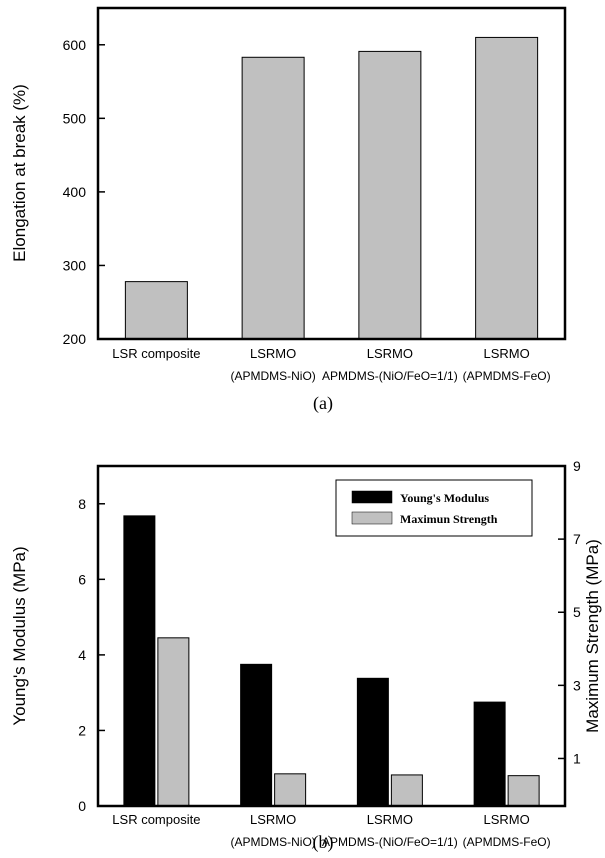  I want to click on right-y-tick-label-3: 3, so click(577, 685).